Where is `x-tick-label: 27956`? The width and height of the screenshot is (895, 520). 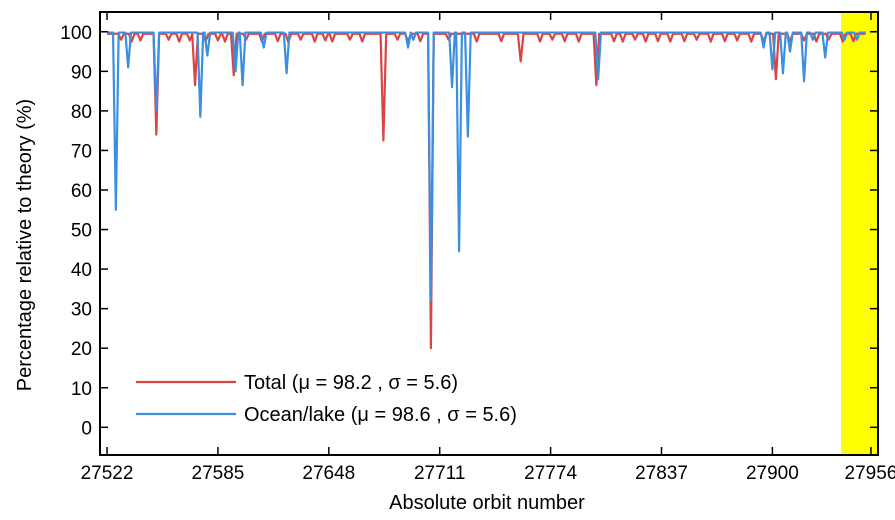
x-tick-label: 27956 is located at coordinates (870, 473).